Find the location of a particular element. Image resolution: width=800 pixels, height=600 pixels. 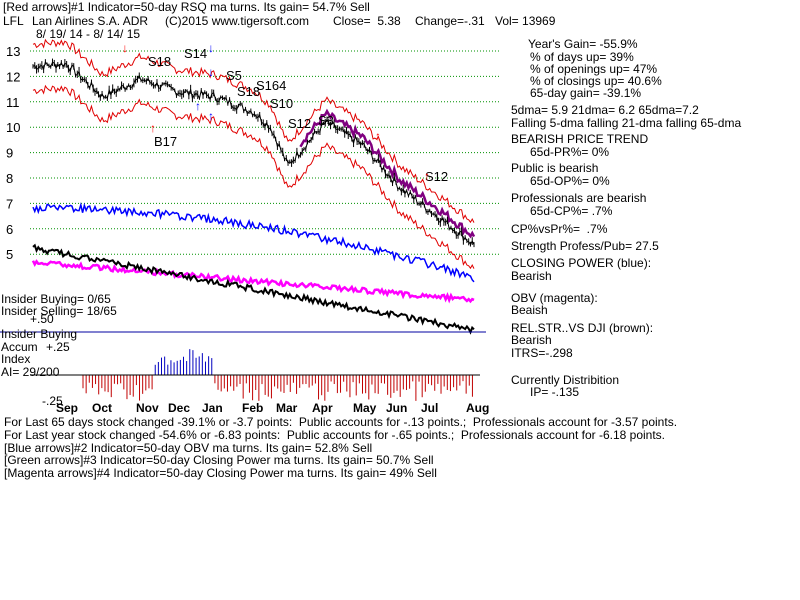

signal-label: S5 is located at coordinates (234, 75).